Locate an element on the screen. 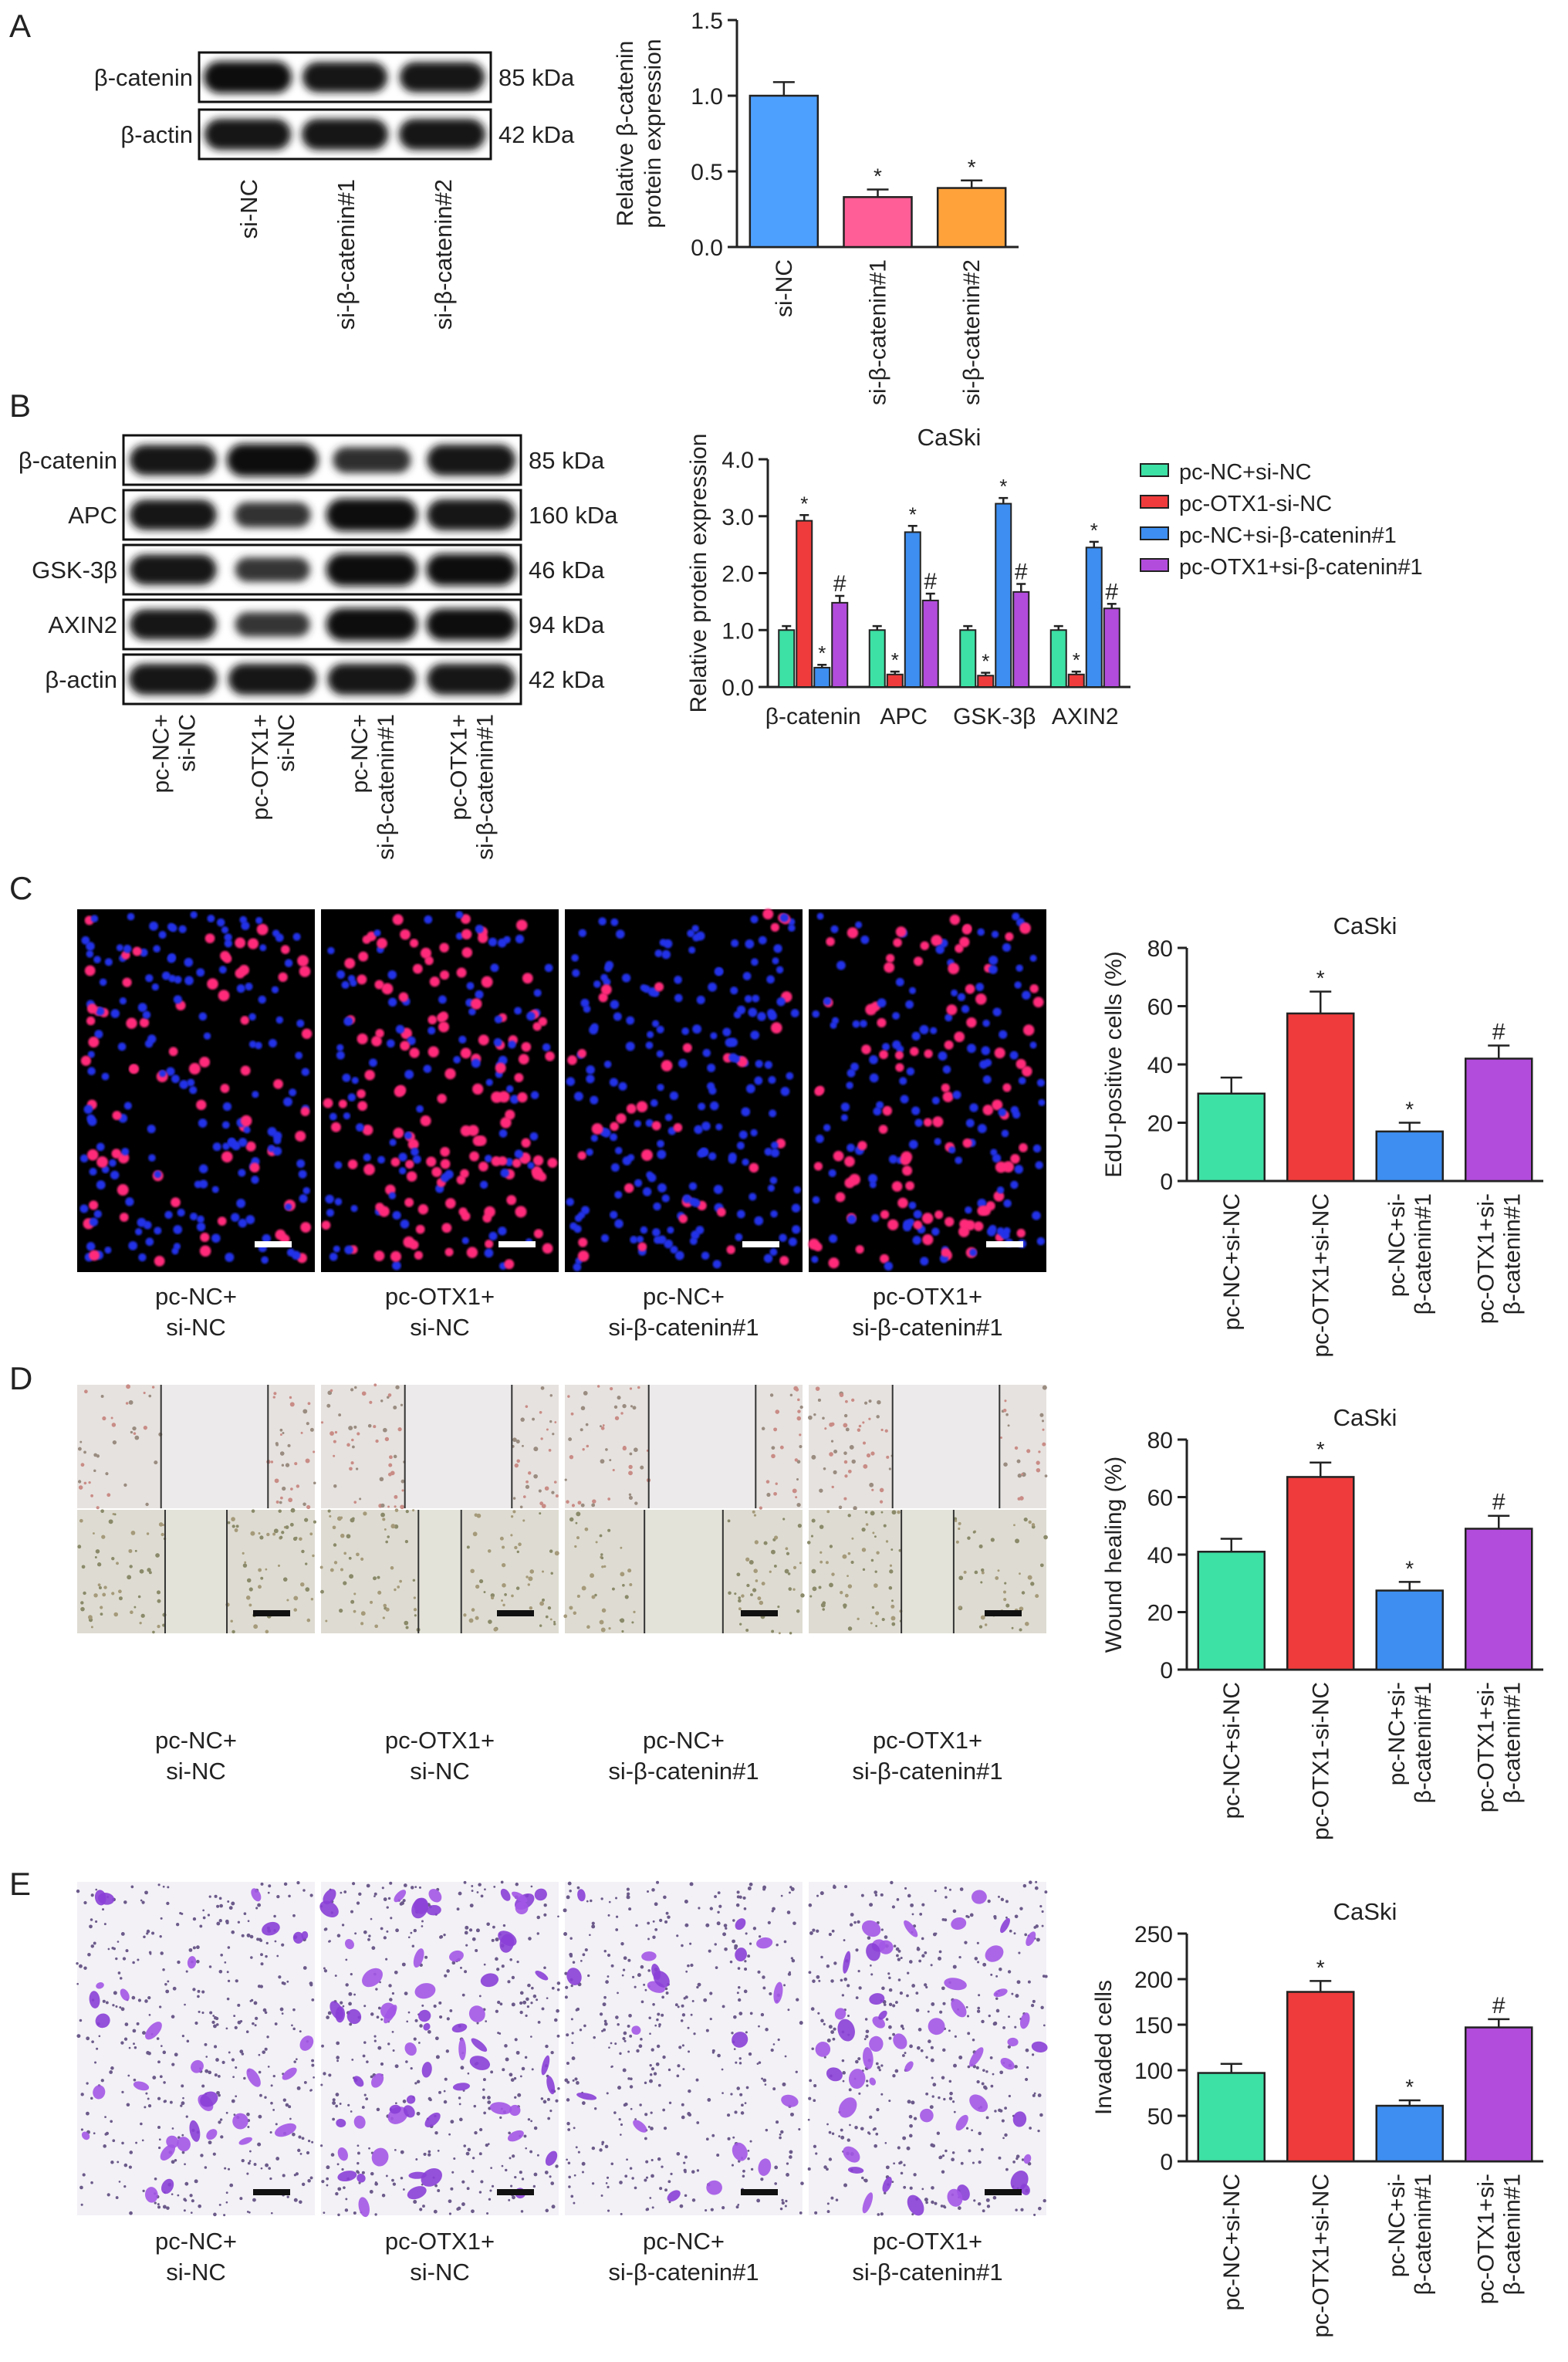 The height and width of the screenshot is (2362, 1568). panel-label-e: E is located at coordinates (20, 1884).